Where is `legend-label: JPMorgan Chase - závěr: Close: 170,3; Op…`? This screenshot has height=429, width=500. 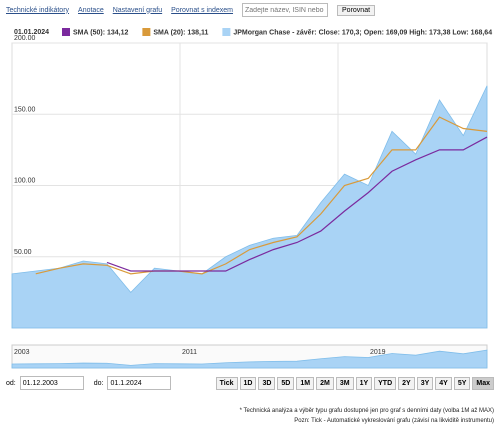 legend-label: JPMorgan Chase - závěr: Close: 170,3; Op… is located at coordinates (362, 33).